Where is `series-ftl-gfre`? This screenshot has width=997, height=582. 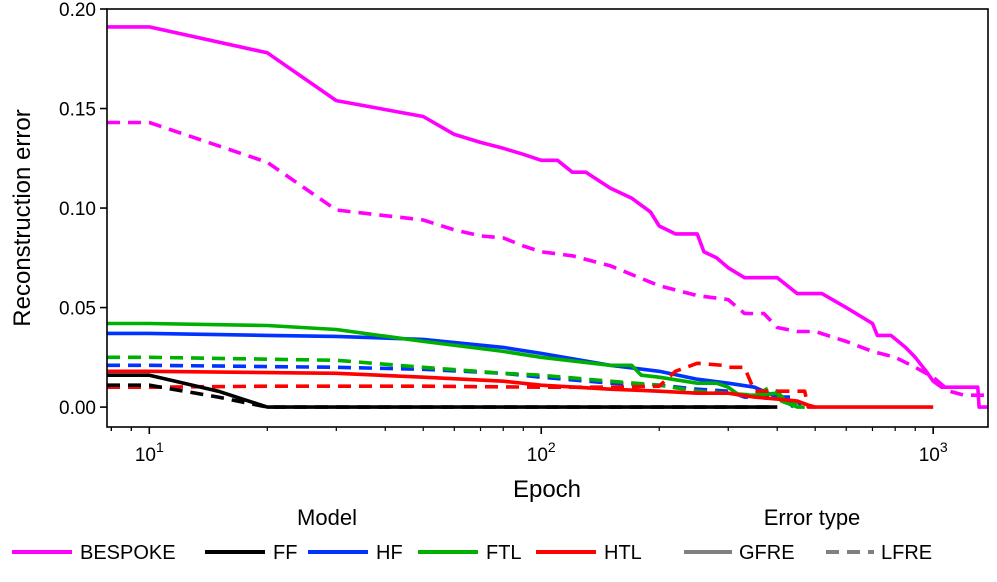
series-ftl-gfre is located at coordinates (456, 365).